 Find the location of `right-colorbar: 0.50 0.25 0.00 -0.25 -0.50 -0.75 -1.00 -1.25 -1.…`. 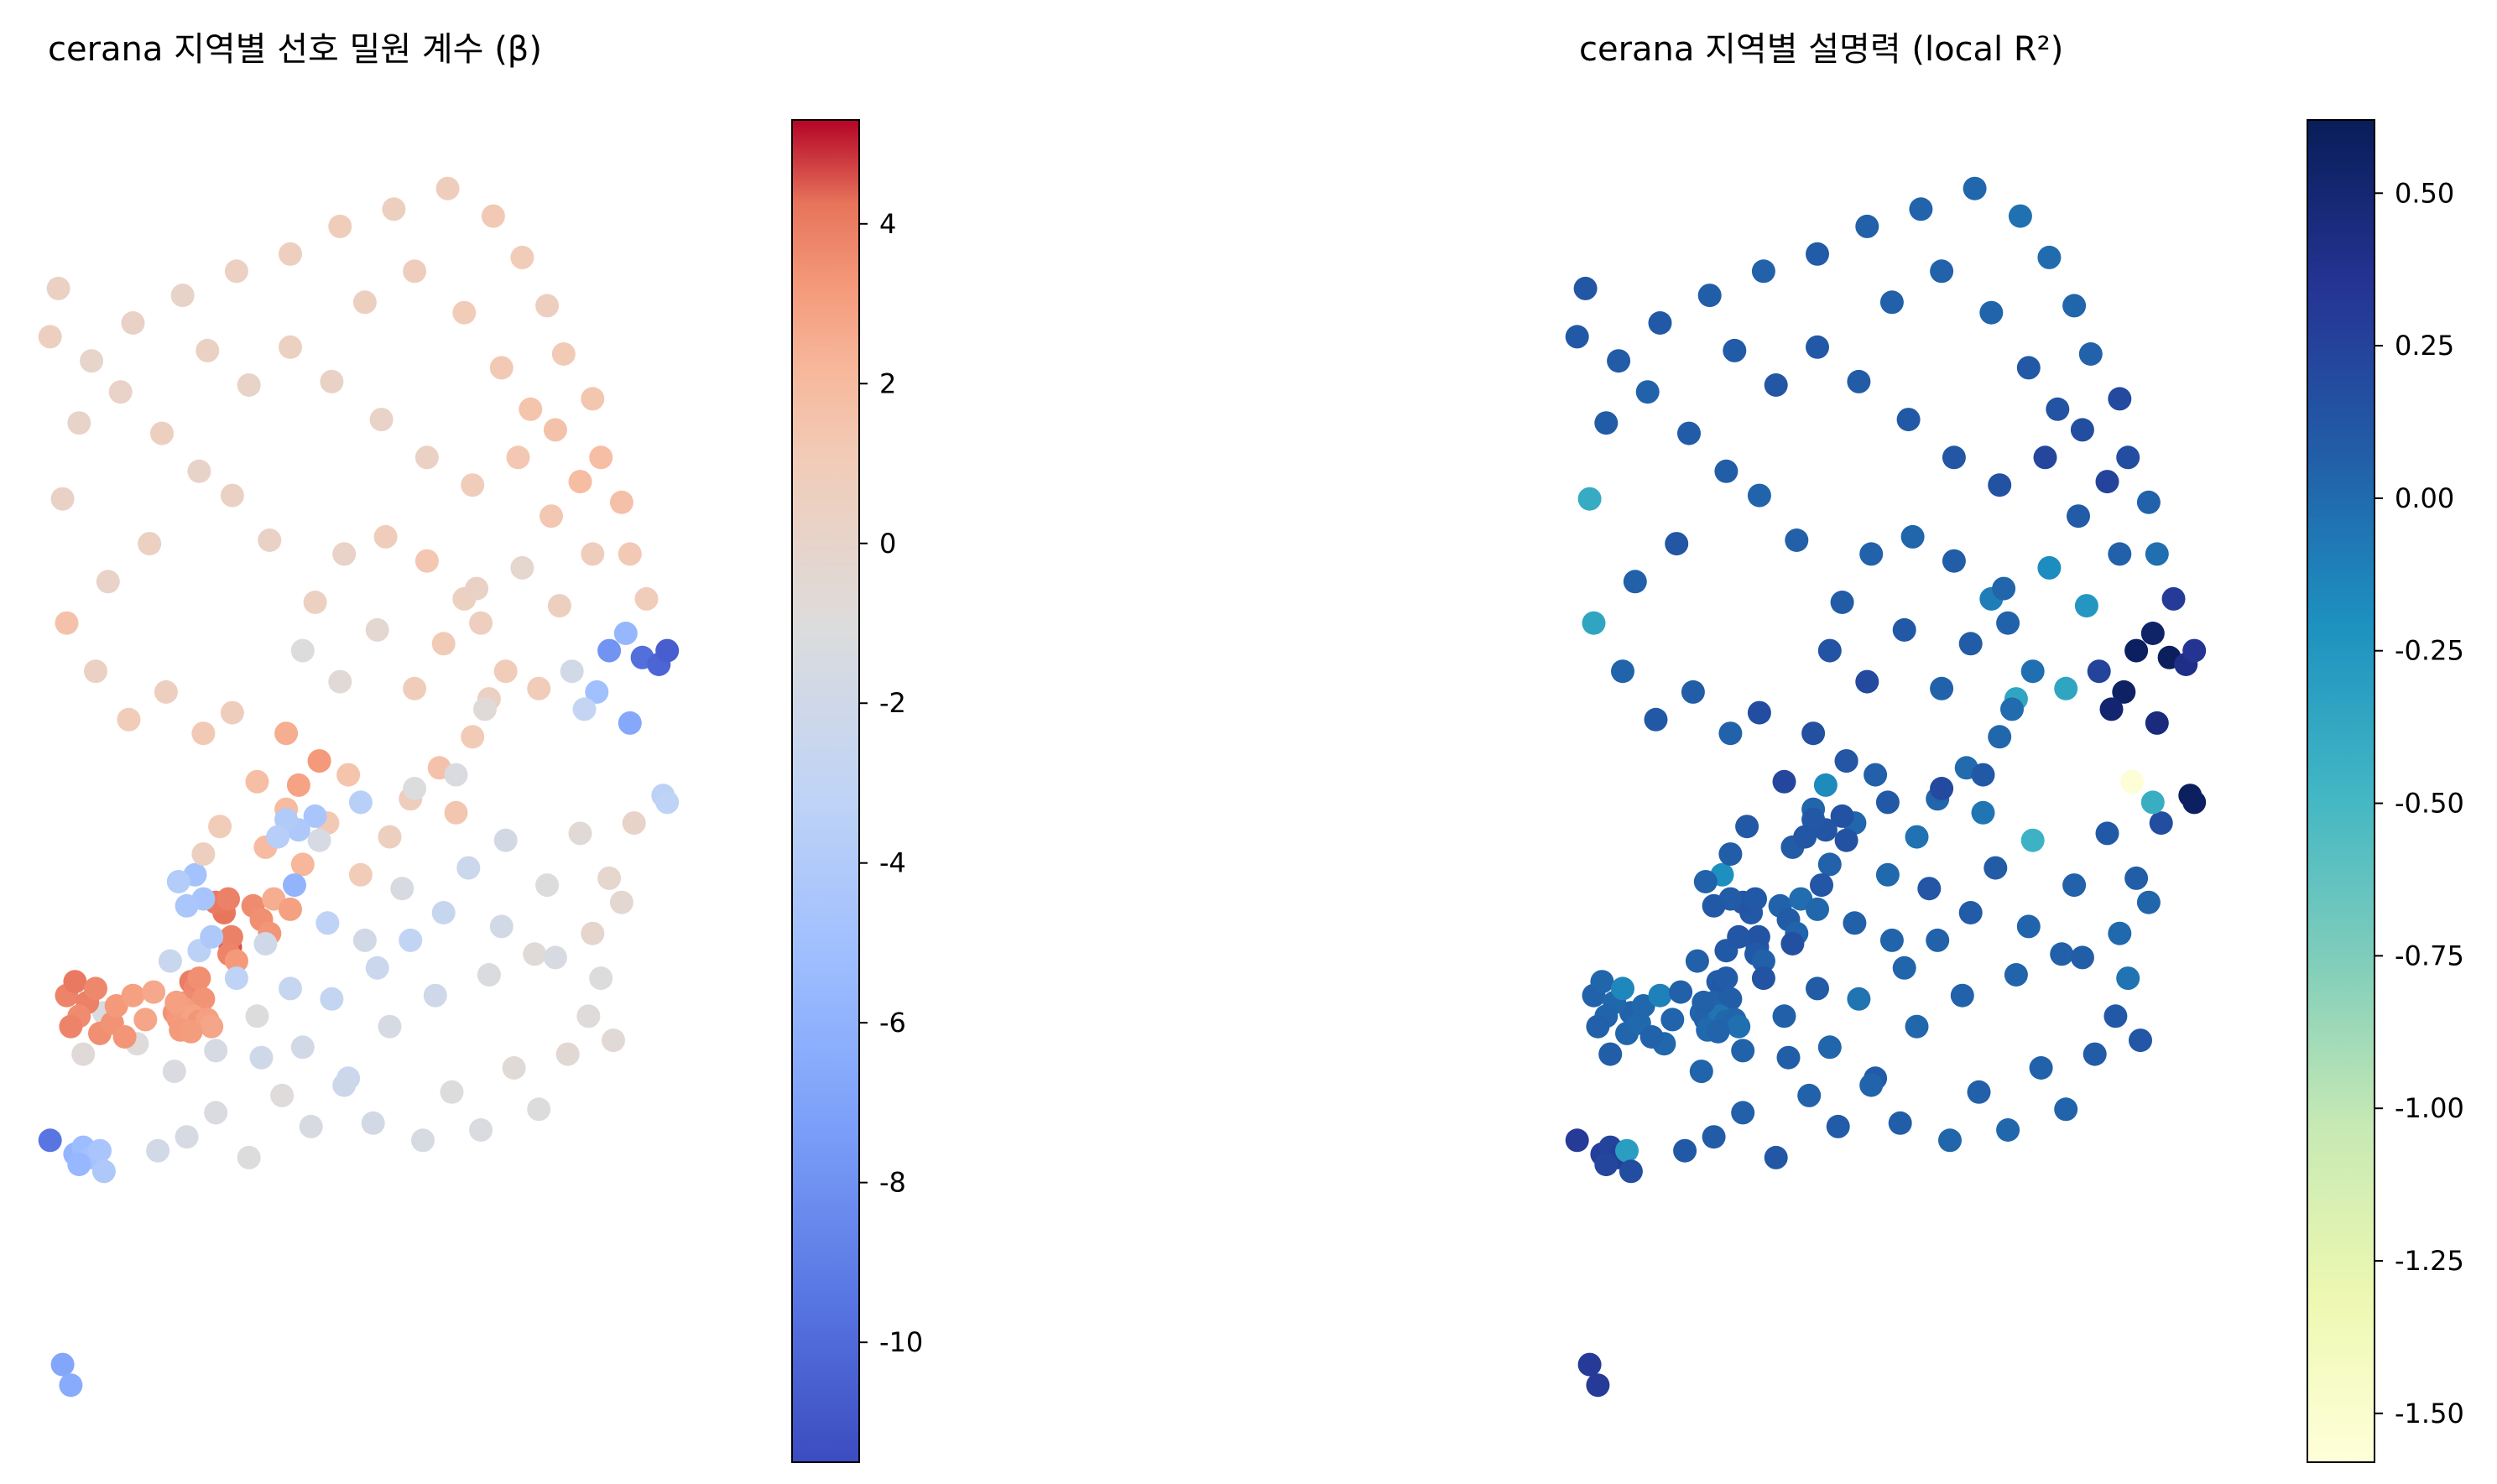

right-colorbar: 0.50 0.25 0.00 -0.25 -0.50 -0.75 -1.00 -1.25 -1.… is located at coordinates (2385, 791).